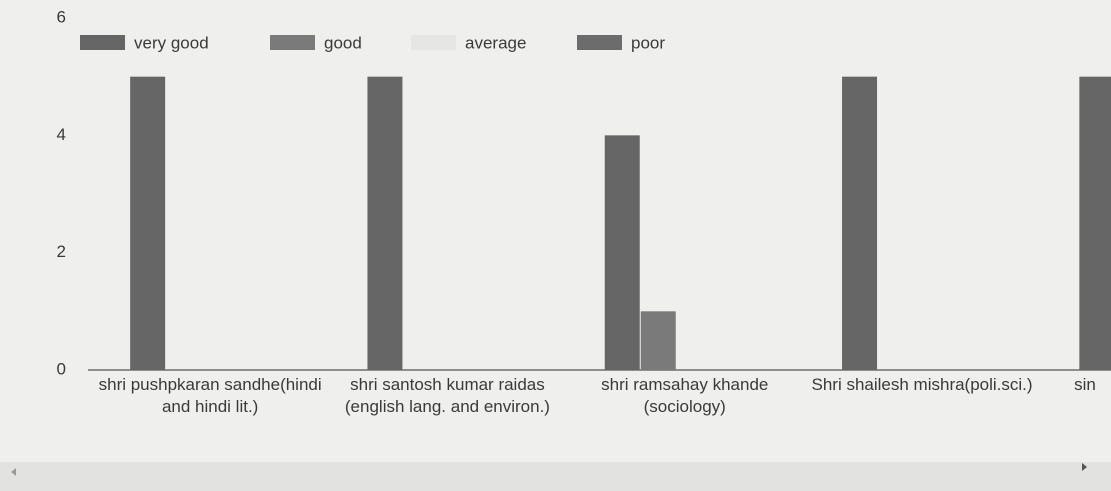  I want to click on scroll-right, so click(1084, 467).